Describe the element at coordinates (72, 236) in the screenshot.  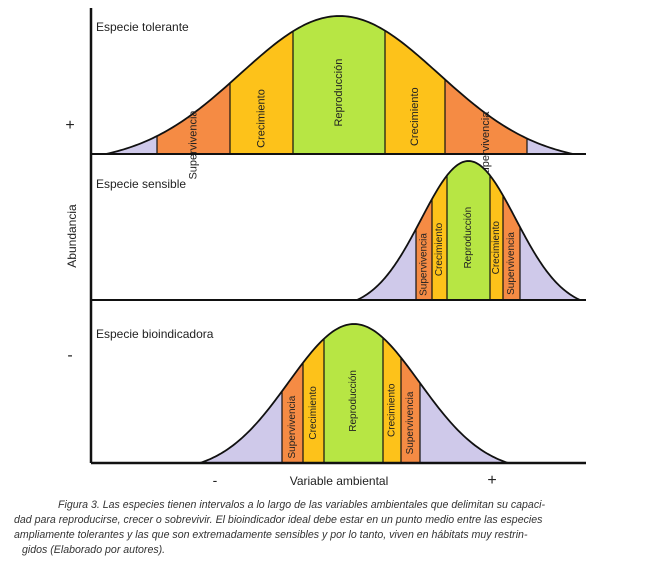
I see `y-axis-label: Abundancia` at that location.